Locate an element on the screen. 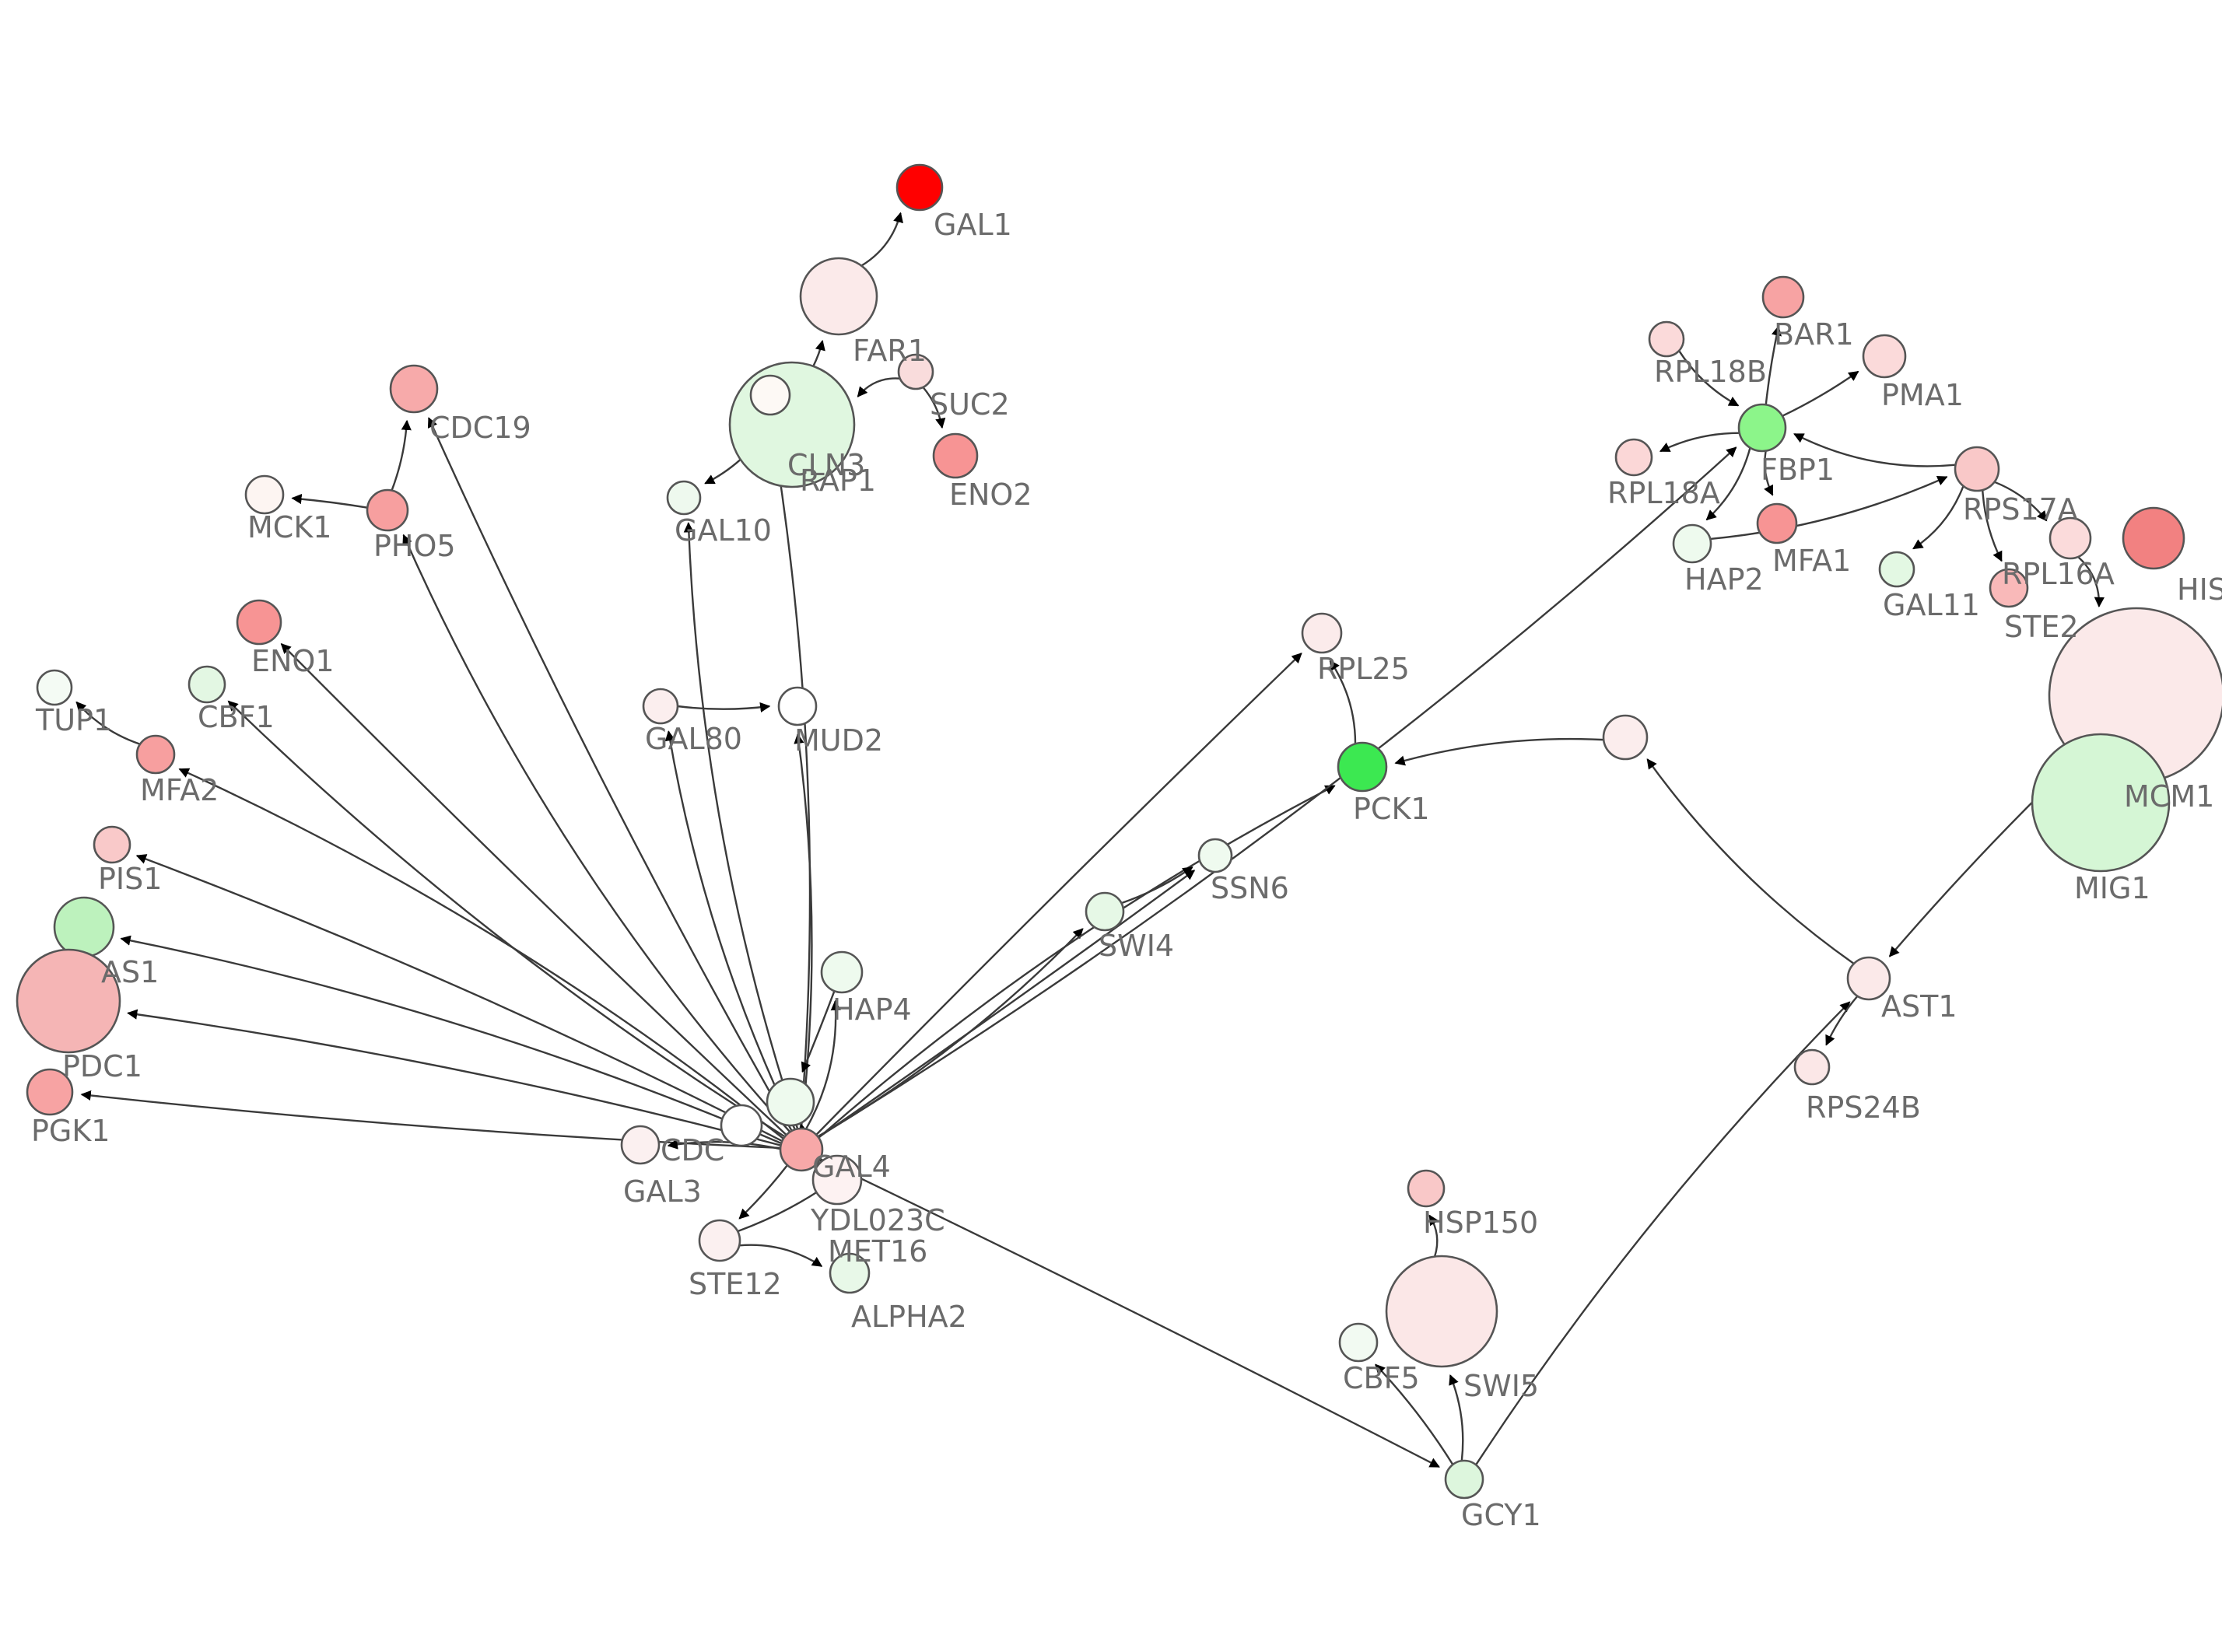  network-node-pho5 is located at coordinates (387, 510).